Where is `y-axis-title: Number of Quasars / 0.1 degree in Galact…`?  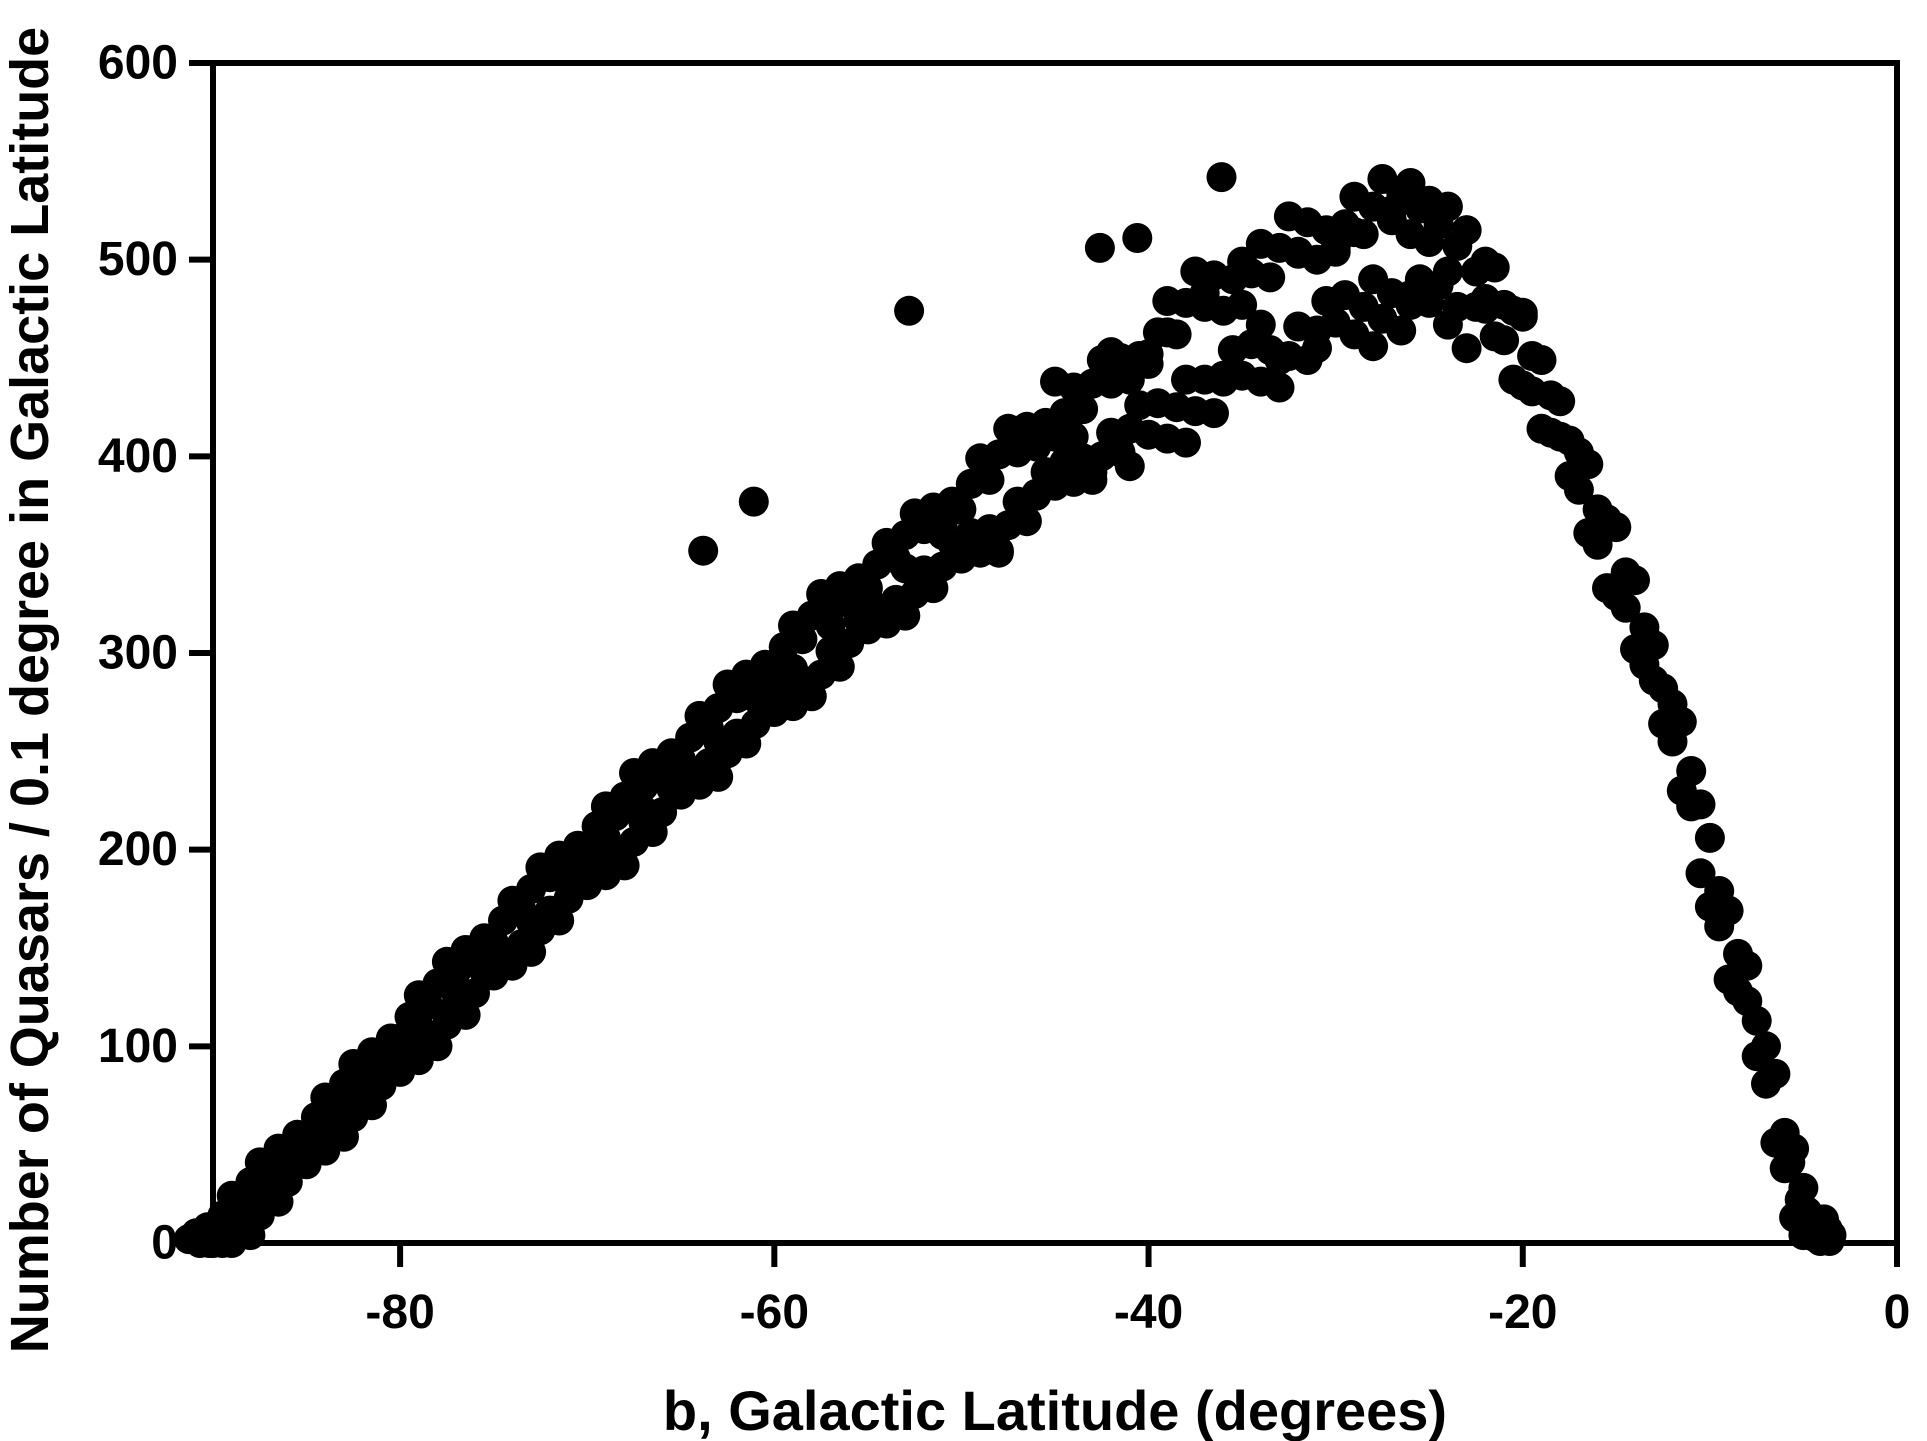
y-axis-title: Number of Quasars / 0.1 degree in Galact… is located at coordinates (30, 690).